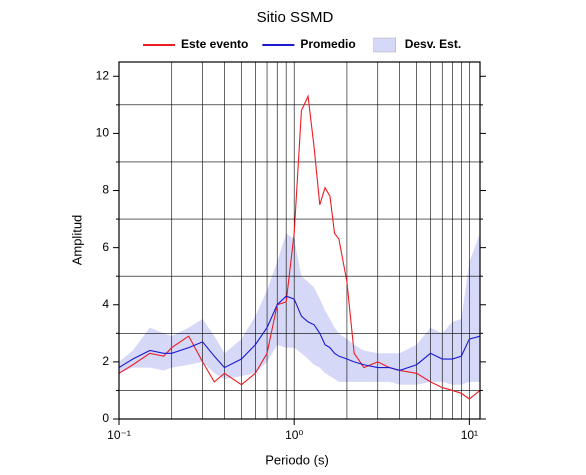  I want to click on legend-label: Promedio, so click(327, 44).